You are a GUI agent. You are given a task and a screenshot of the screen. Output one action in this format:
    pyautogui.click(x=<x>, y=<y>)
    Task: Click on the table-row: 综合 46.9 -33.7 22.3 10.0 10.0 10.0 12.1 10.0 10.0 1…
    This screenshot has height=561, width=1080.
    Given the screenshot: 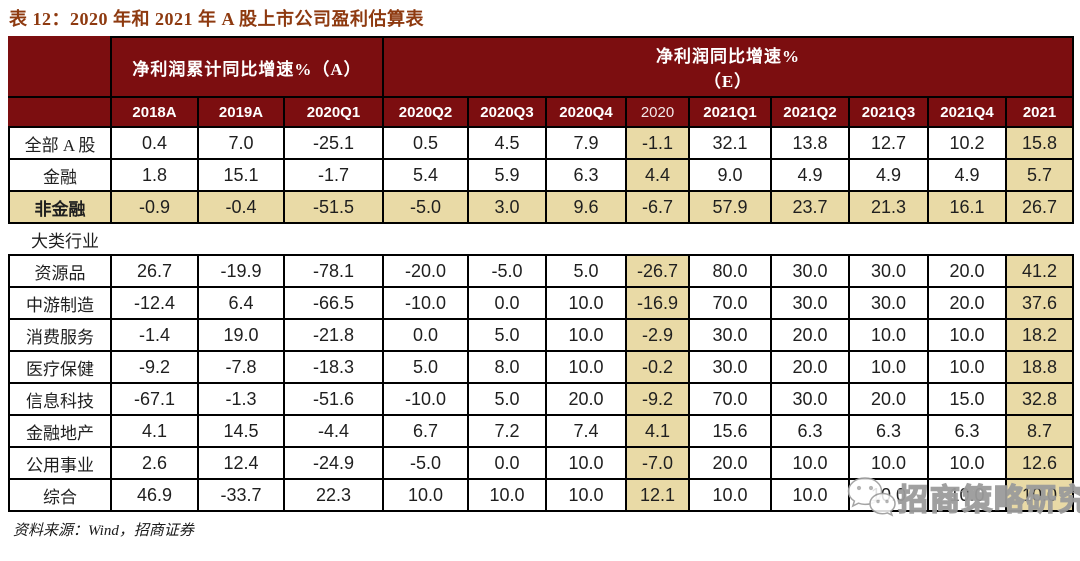 What is the action you would take?
    pyautogui.click(x=541, y=495)
    